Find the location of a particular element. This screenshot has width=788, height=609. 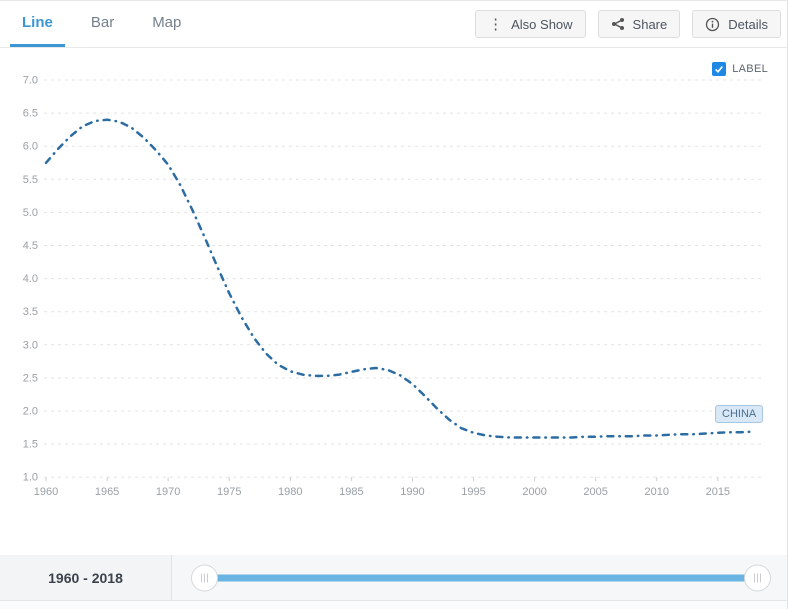

y-axis-label: 1.0 is located at coordinates (30, 478).